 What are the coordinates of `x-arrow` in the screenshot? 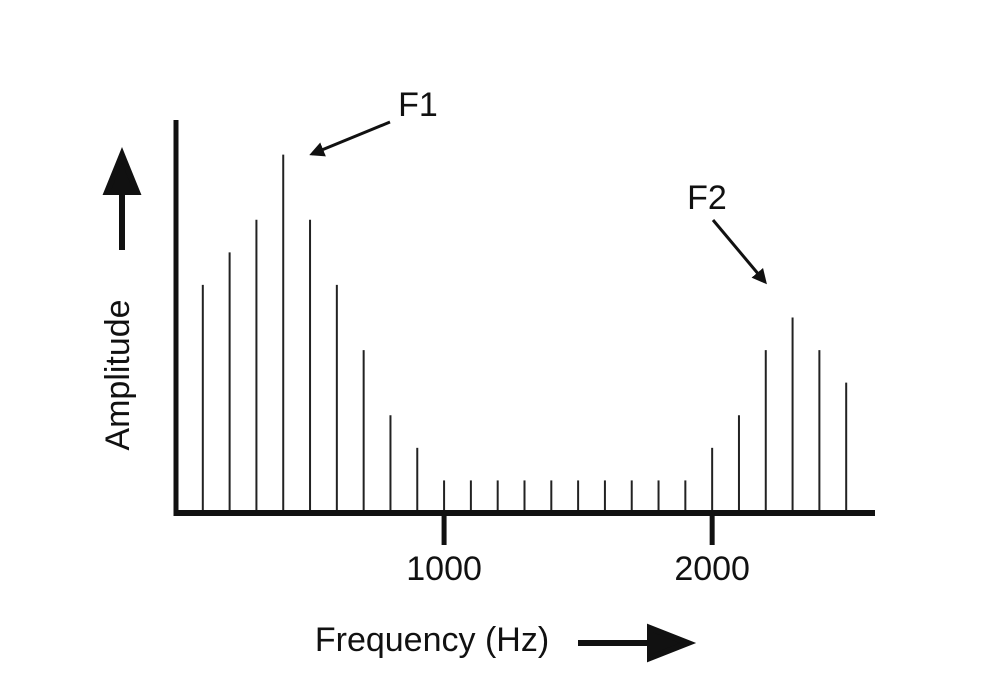 It's located at (637, 643).